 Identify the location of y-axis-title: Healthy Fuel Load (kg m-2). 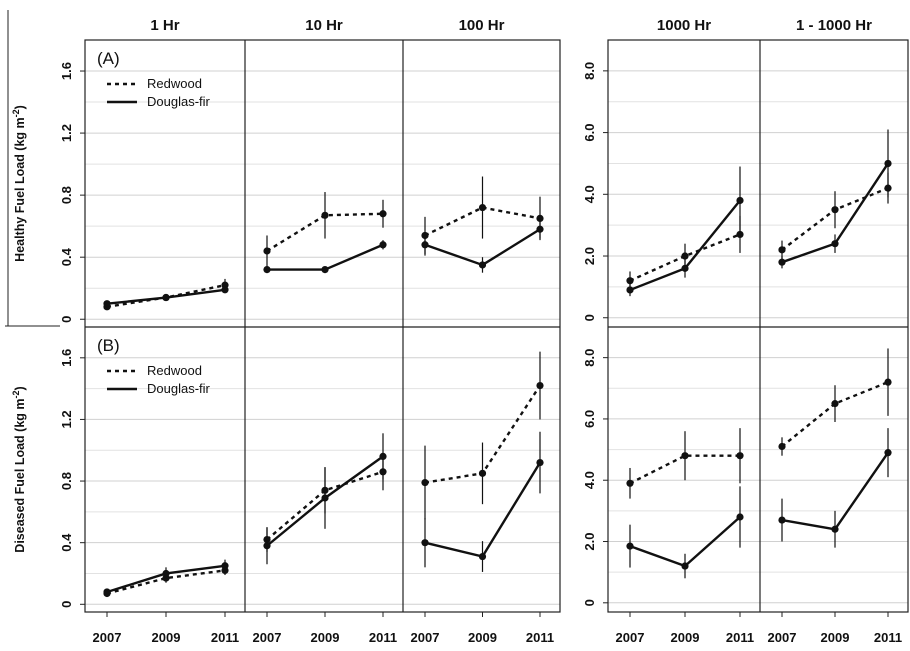
(19, 183).